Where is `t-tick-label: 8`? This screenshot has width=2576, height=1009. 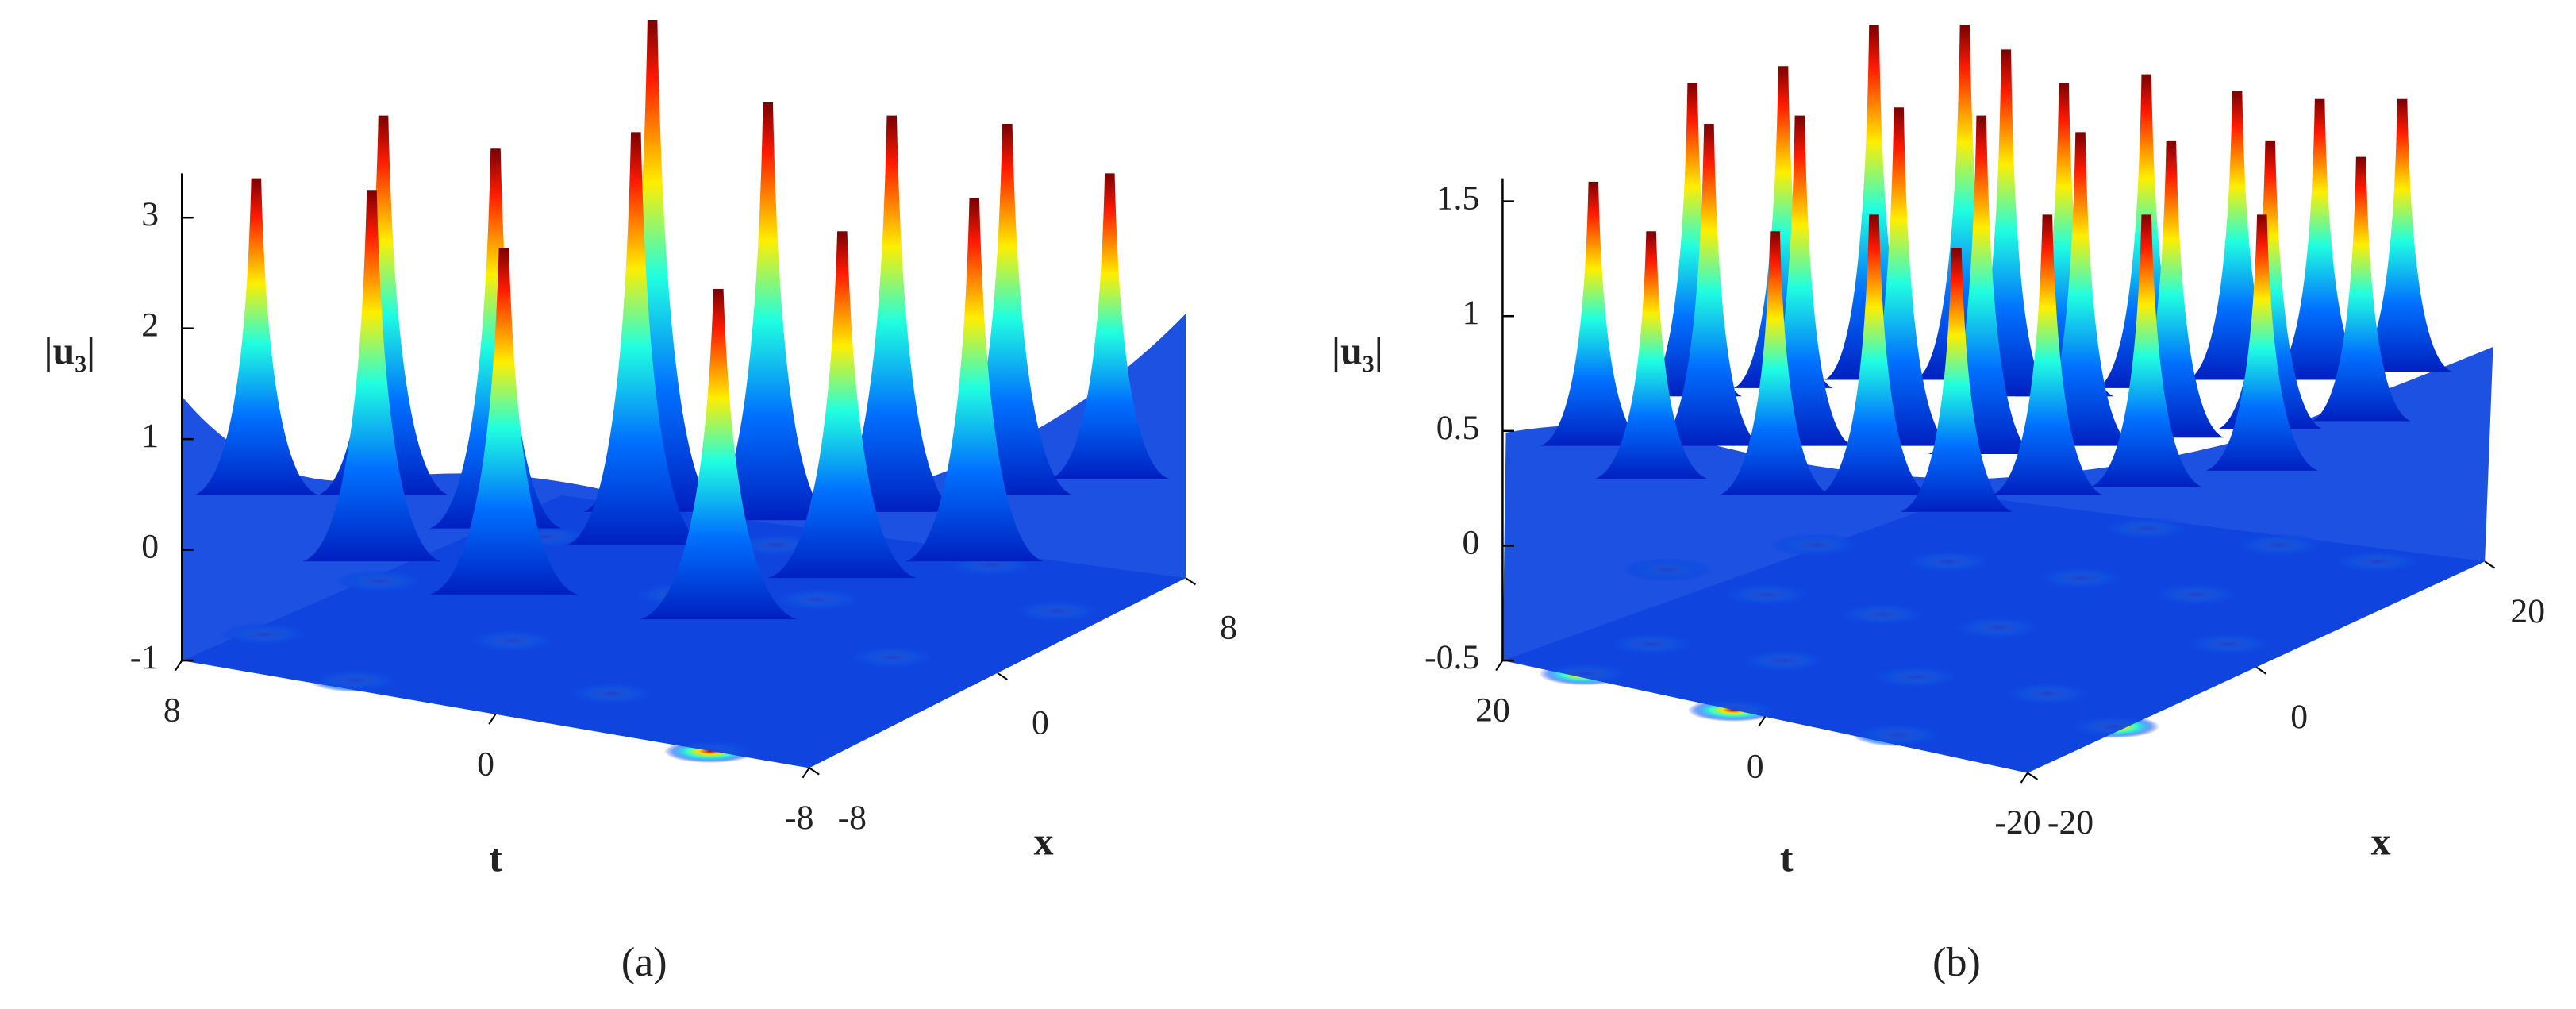 t-tick-label: 8 is located at coordinates (172, 710).